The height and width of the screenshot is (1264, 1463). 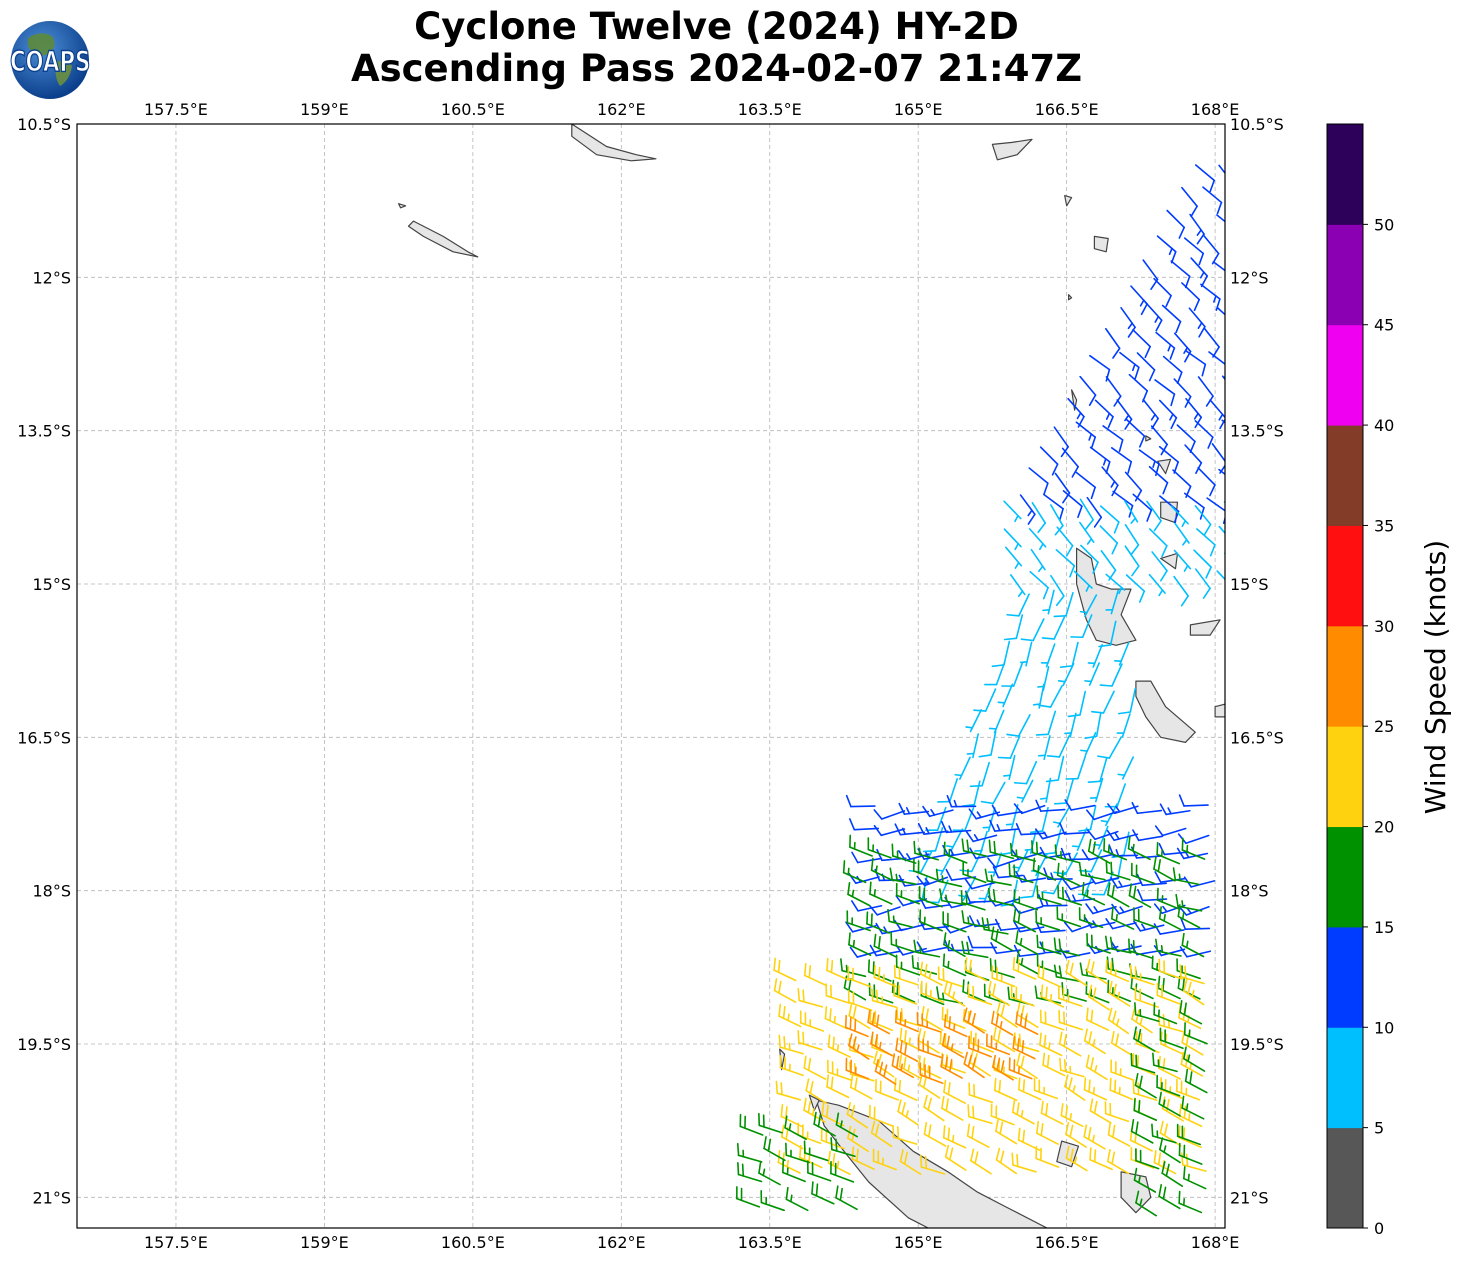 What do you see at coordinates (1384, 827) in the screenshot?
I see `colorbar-tick-label: 20` at bounding box center [1384, 827].